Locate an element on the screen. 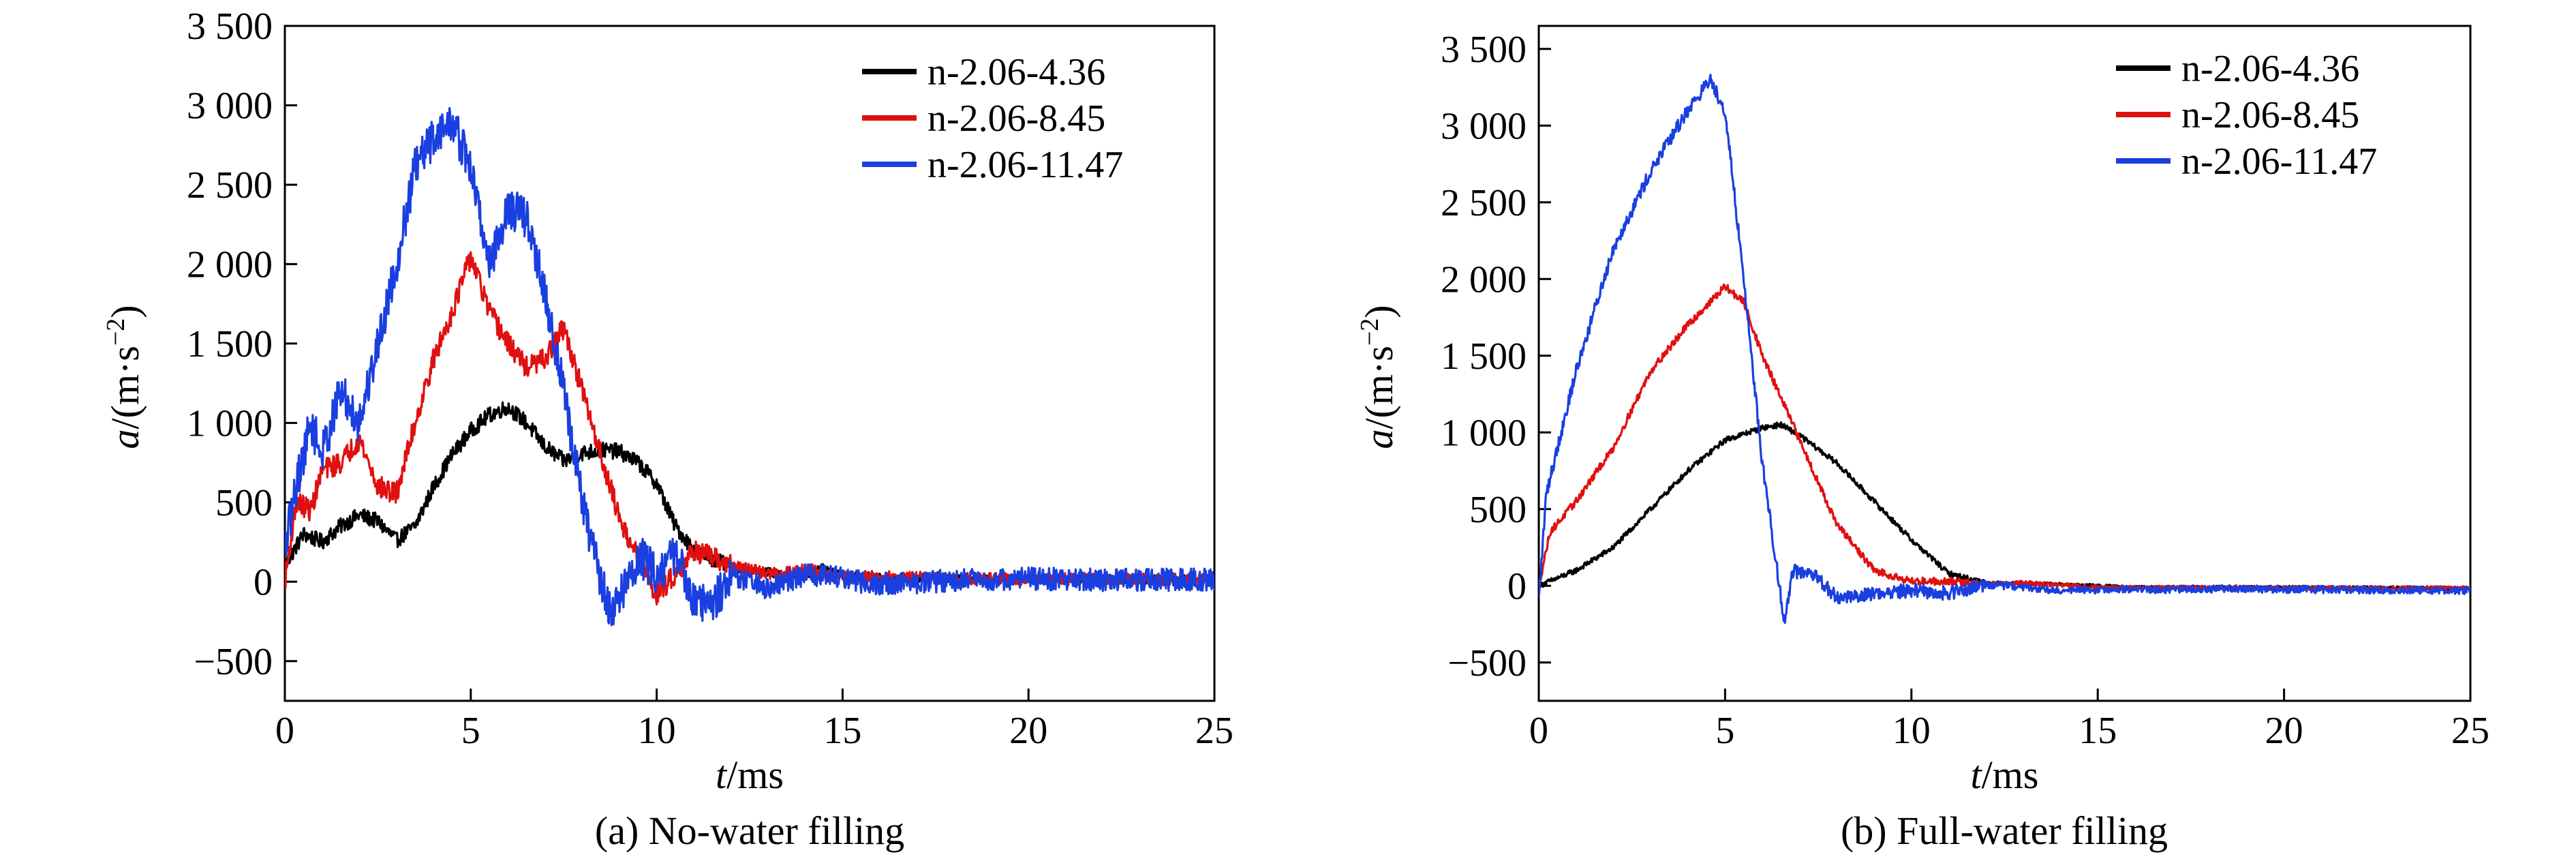 This screenshot has width=2576, height=859. panel-caption: (a) No-water filling is located at coordinates (749, 831).